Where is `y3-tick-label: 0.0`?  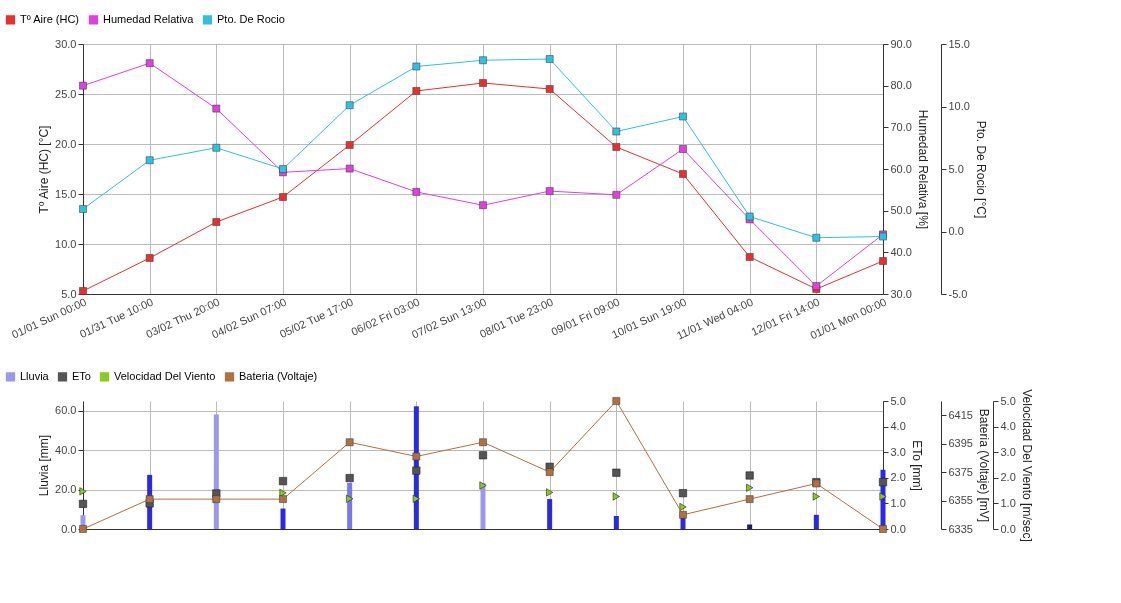 y3-tick-label: 0.0 is located at coordinates (956, 231).